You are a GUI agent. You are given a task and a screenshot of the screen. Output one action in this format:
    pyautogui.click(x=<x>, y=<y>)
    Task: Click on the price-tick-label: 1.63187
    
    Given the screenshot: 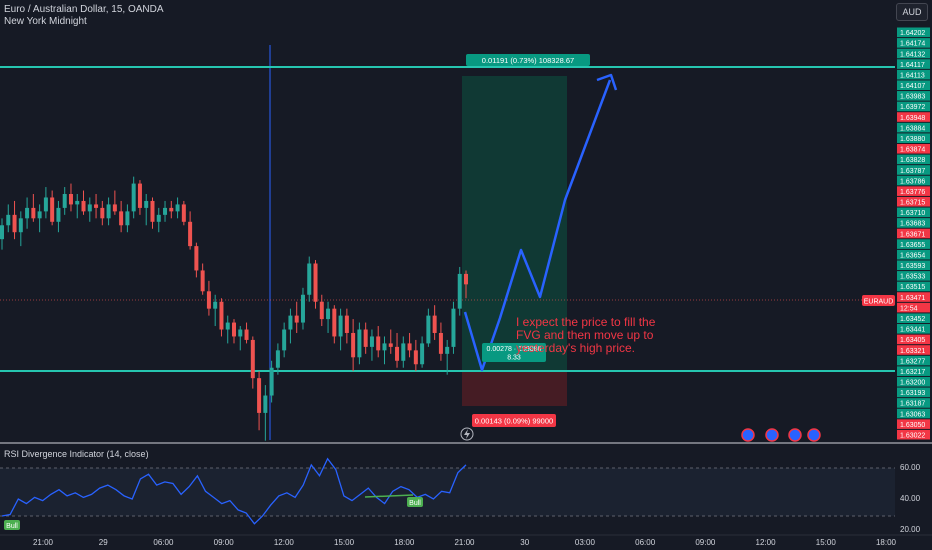 What is the action you would take?
    pyautogui.click(x=912, y=404)
    